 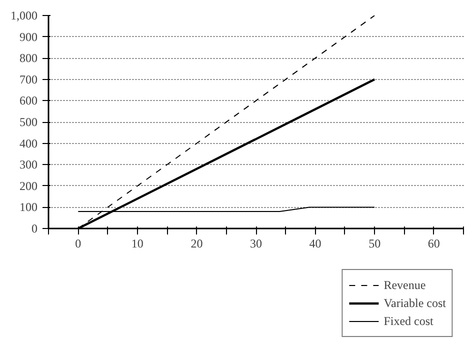 What do you see at coordinates (374, 243) in the screenshot?
I see `x-tick-label: 50` at bounding box center [374, 243].